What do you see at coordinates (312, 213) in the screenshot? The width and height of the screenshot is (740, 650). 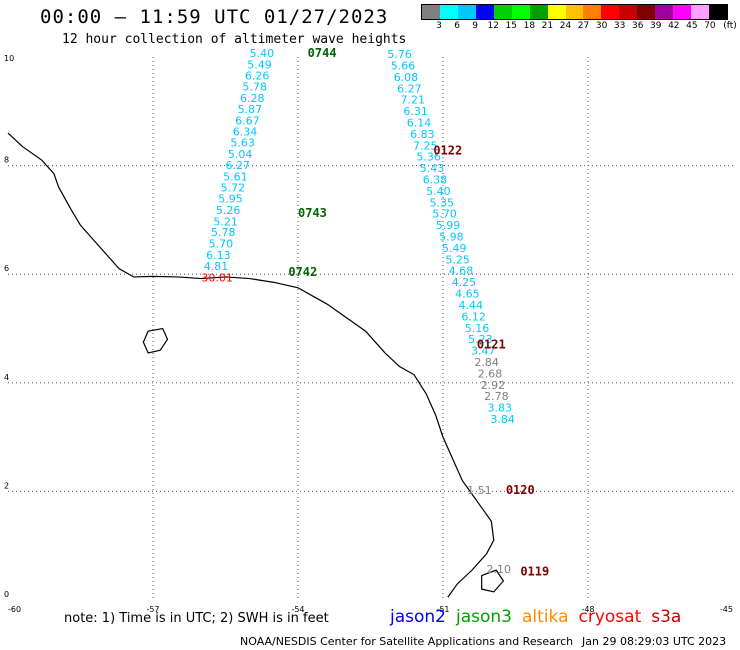 I see `pass-time-label: 0743` at bounding box center [312, 213].